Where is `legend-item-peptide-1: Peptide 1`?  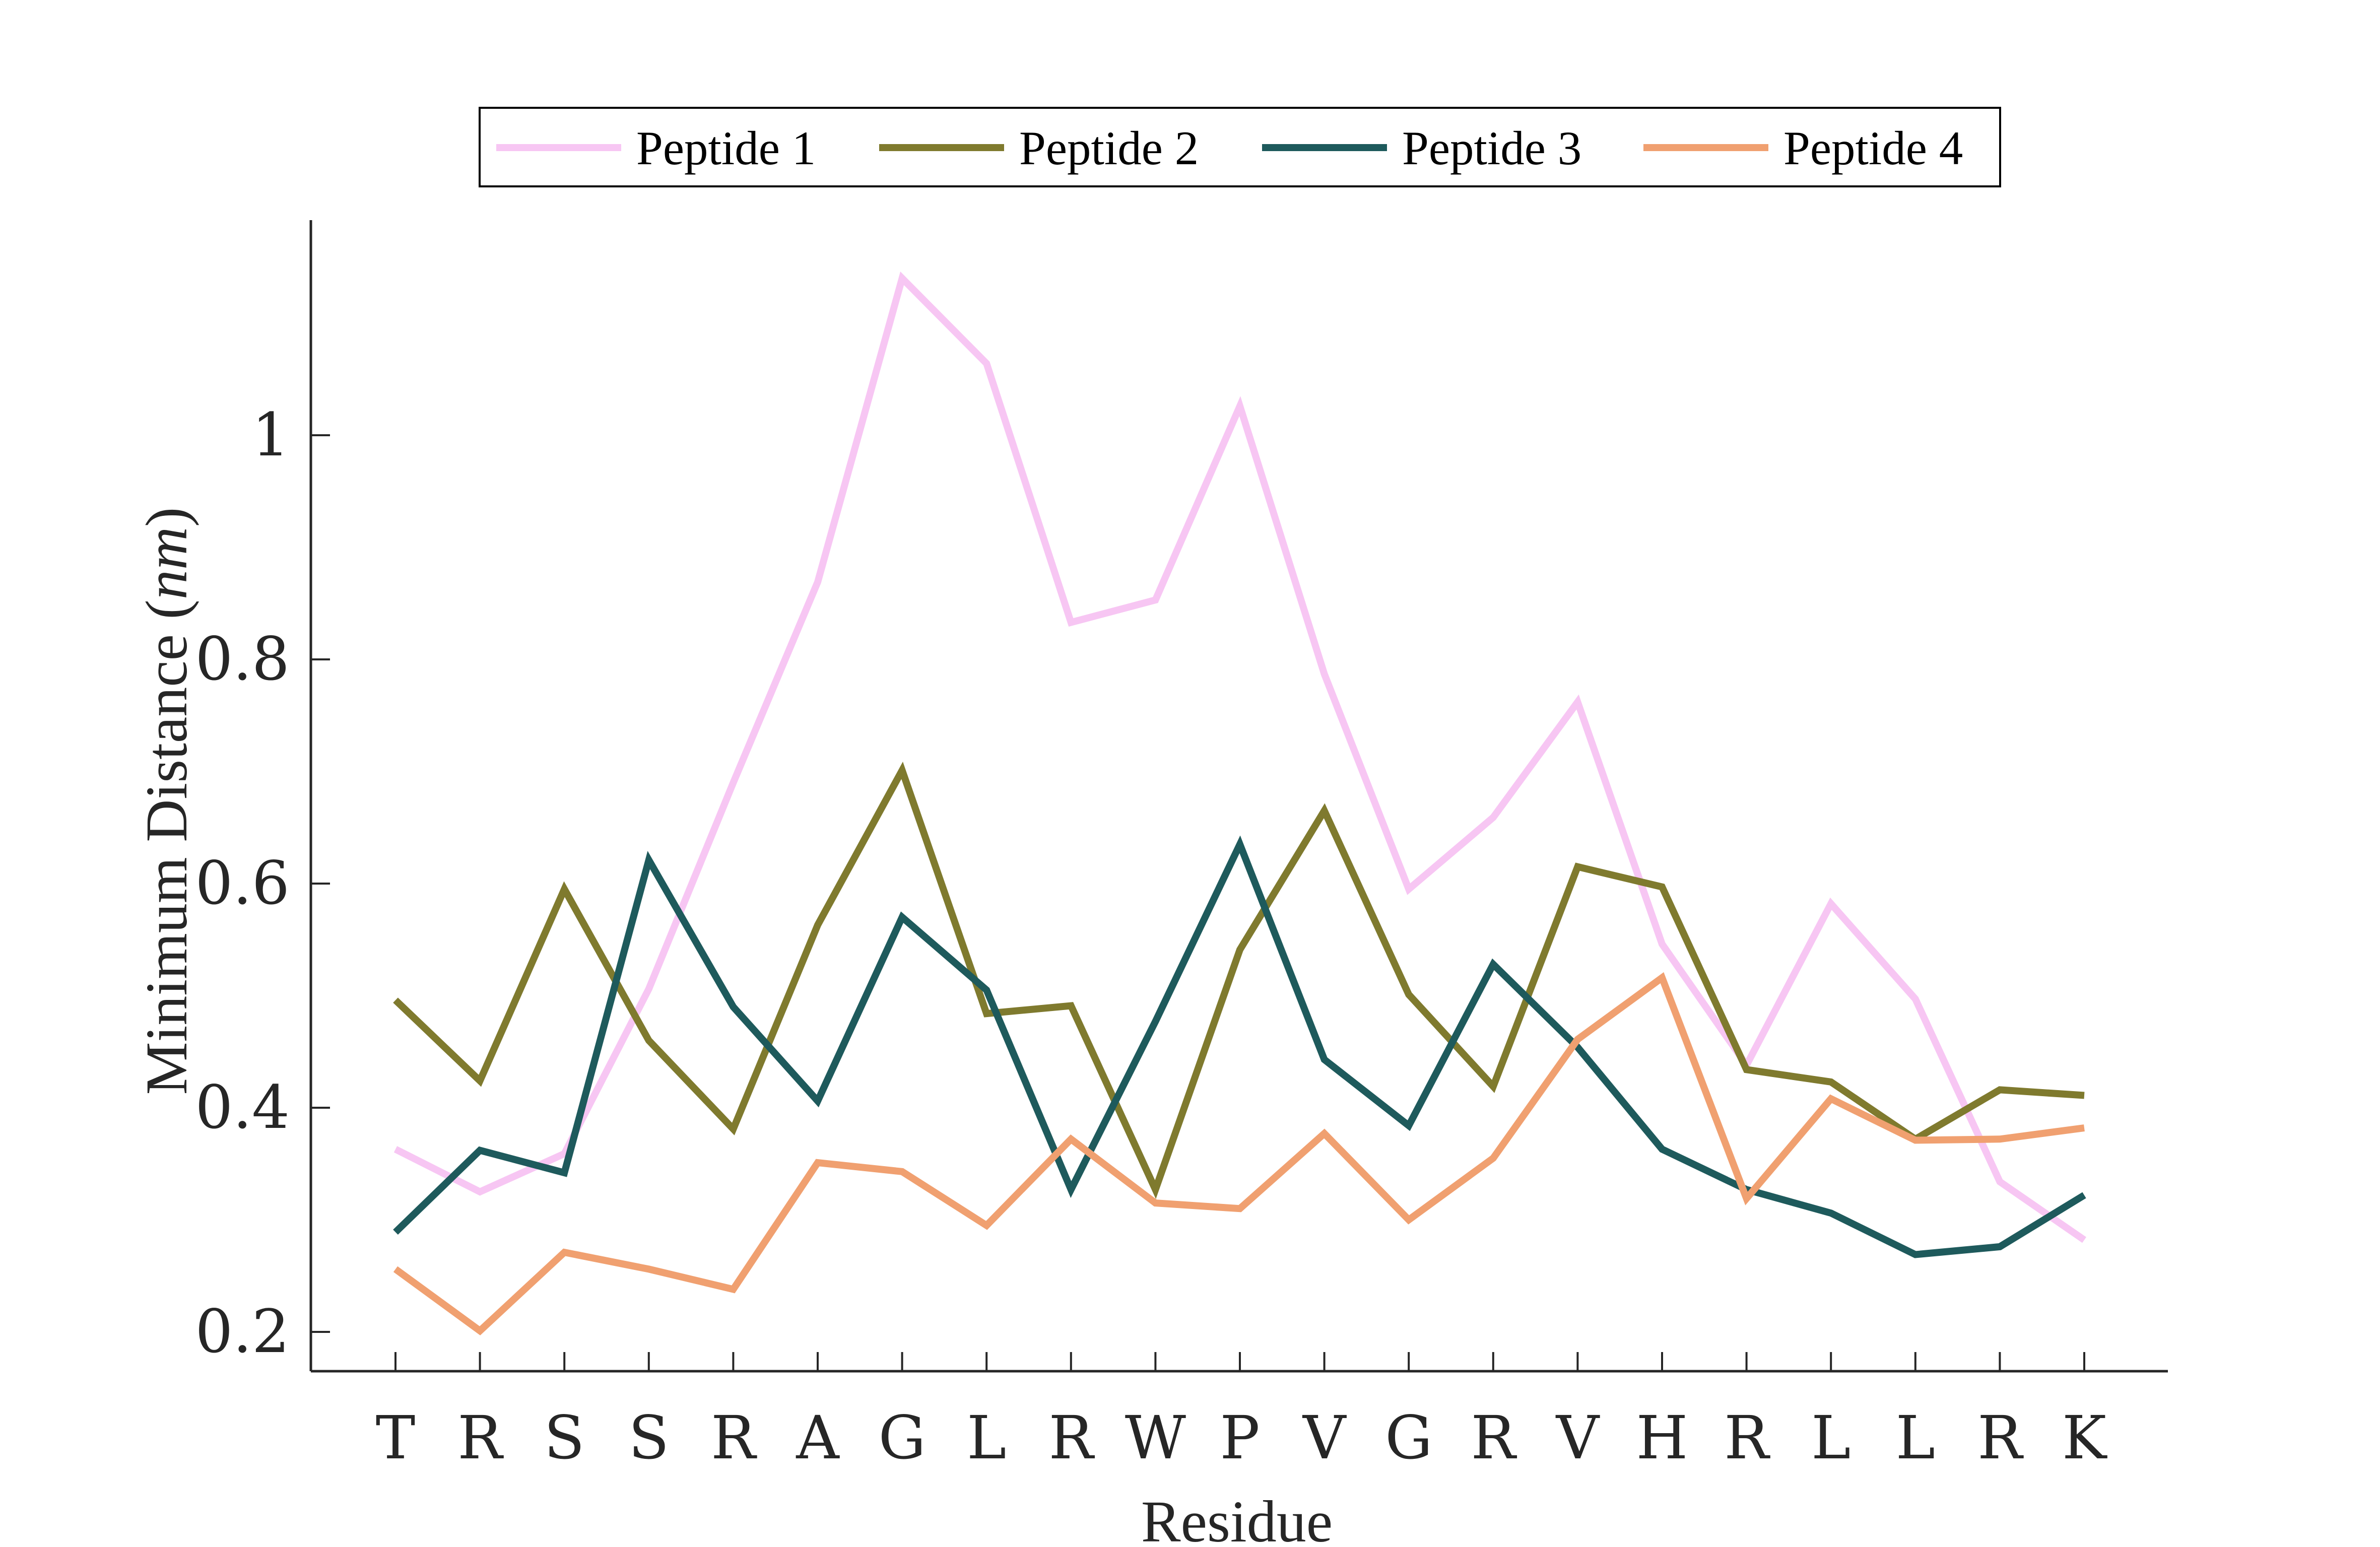
legend-item-peptide-1: Peptide 1 is located at coordinates (656, 148).